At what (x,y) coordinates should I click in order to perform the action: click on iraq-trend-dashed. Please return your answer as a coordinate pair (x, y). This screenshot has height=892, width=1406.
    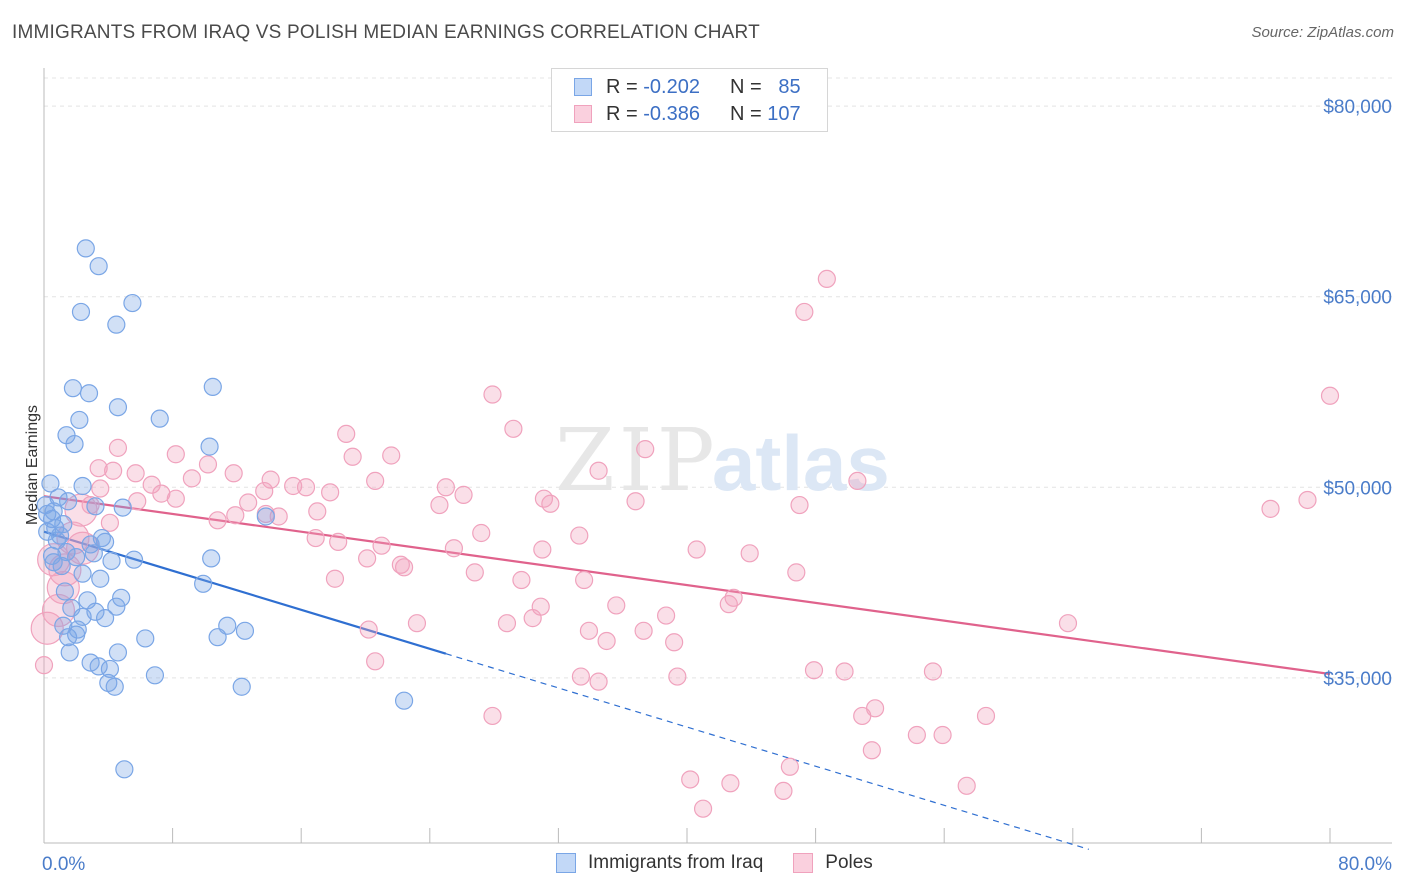
    Looking at the image, I should click on (767, 751).